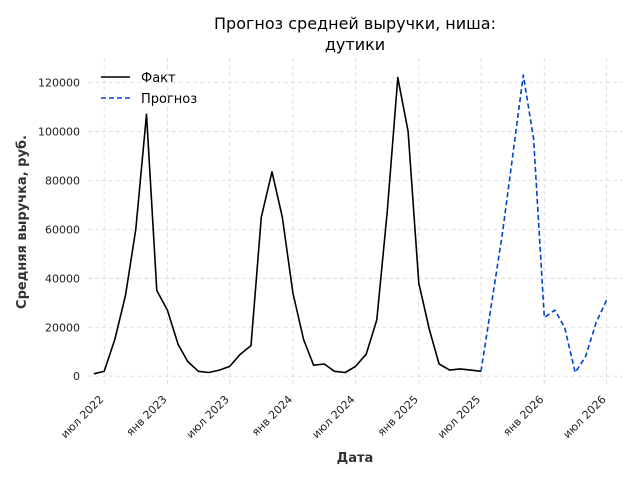  I want to click on x-tick-label: июл 2022, so click(82, 417).